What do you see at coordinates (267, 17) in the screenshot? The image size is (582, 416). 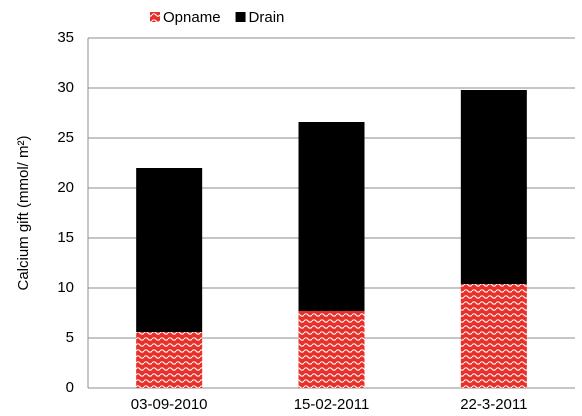 I see `legend-label: Drain` at bounding box center [267, 17].